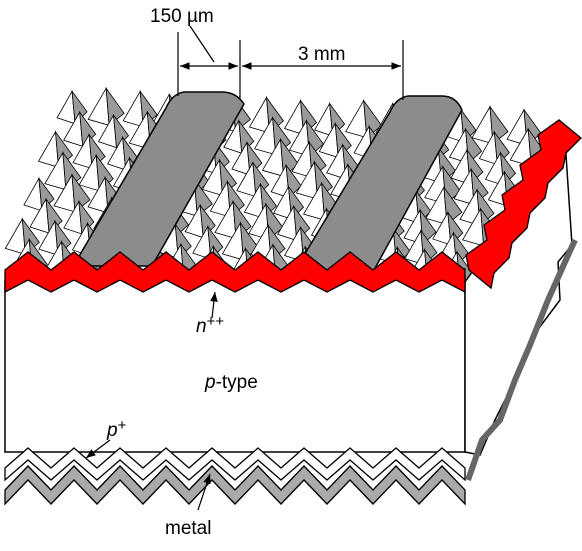 The width and height of the screenshot is (582, 551). I want to click on base-label: p-type, so click(231, 382).